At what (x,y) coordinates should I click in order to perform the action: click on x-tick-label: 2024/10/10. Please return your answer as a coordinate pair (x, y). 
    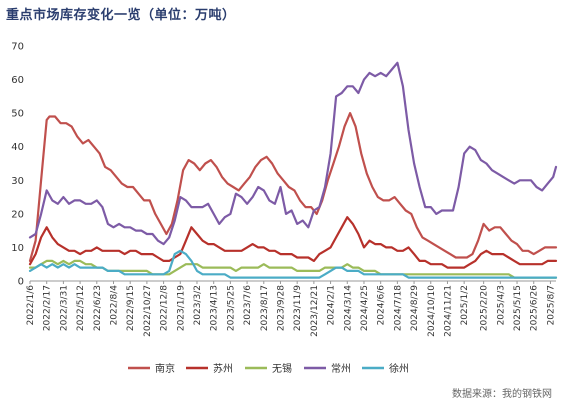
    Looking at the image, I should click on (432, 311).